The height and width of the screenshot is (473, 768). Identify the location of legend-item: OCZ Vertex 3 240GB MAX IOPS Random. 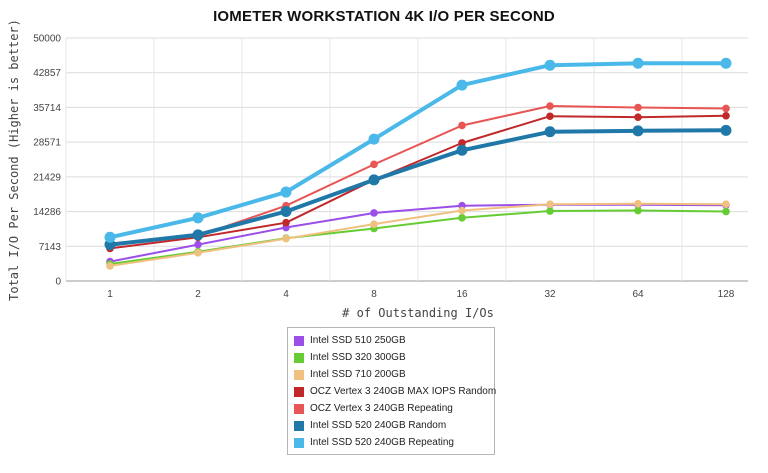
(392, 391).